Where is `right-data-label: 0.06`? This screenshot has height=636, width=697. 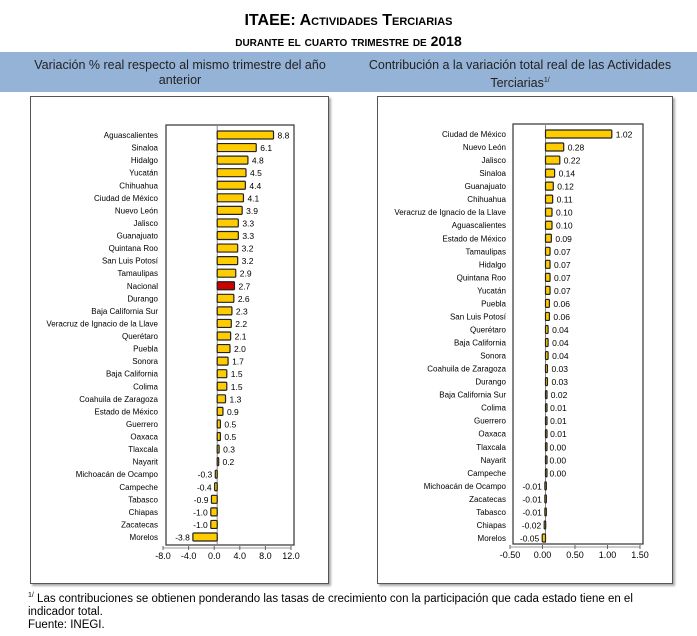
right-data-label: 0.06 is located at coordinates (561, 317).